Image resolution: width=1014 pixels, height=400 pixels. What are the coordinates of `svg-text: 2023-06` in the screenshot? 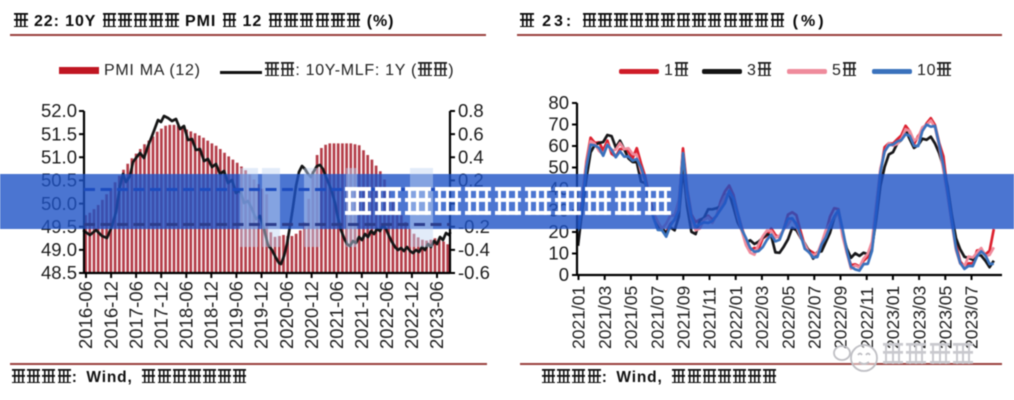 It's located at (436, 315).